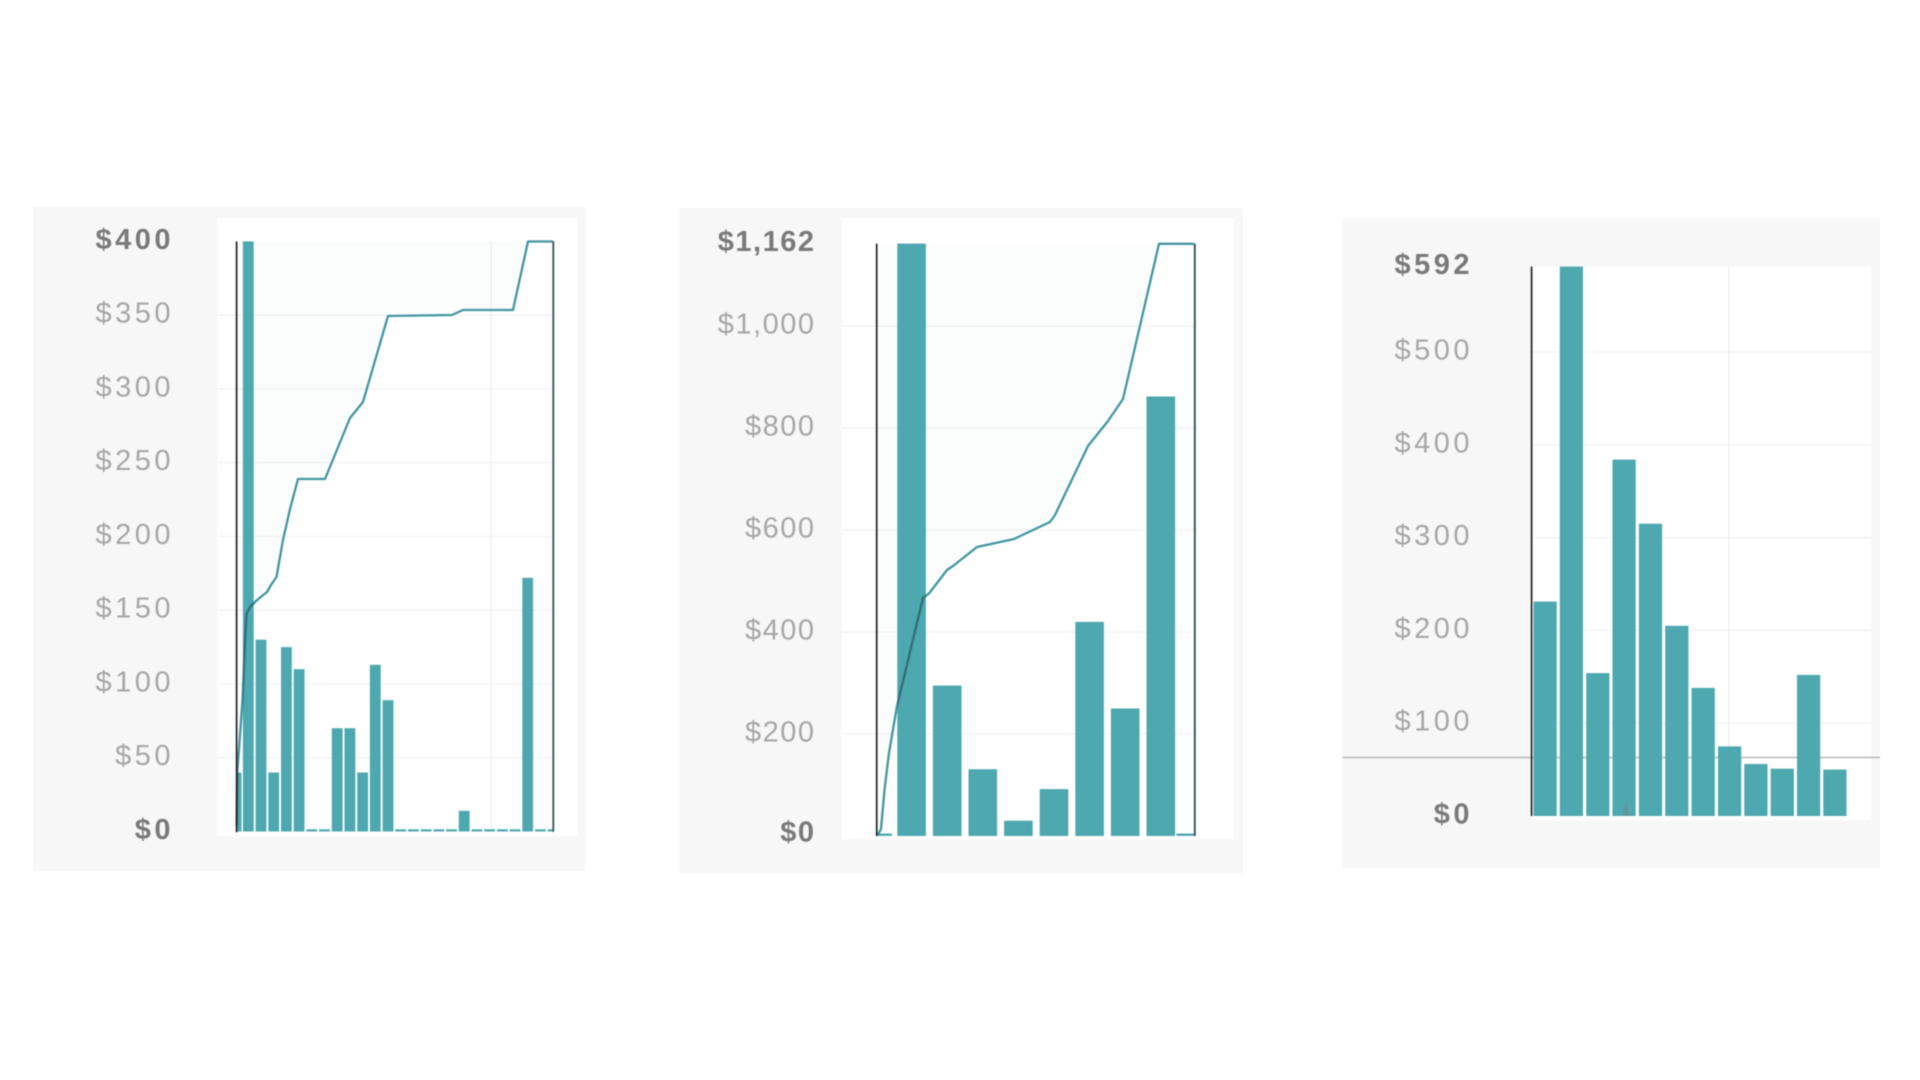  What do you see at coordinates (767, 325) in the screenshot?
I see `svg-text: $1,000` at bounding box center [767, 325].